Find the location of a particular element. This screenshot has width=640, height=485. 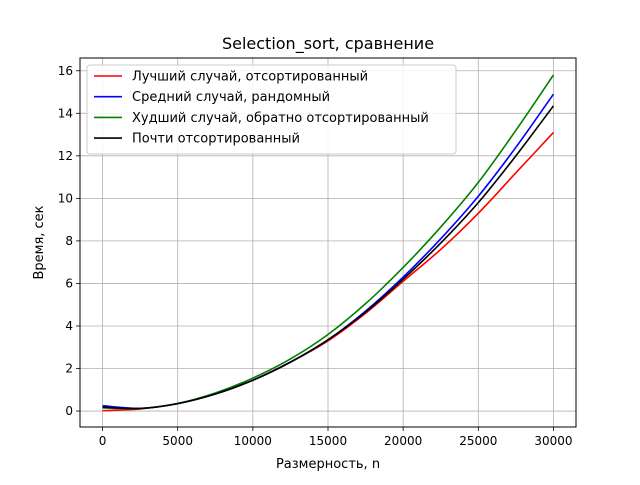

x-tick-label: 15000 is located at coordinates (328, 441).